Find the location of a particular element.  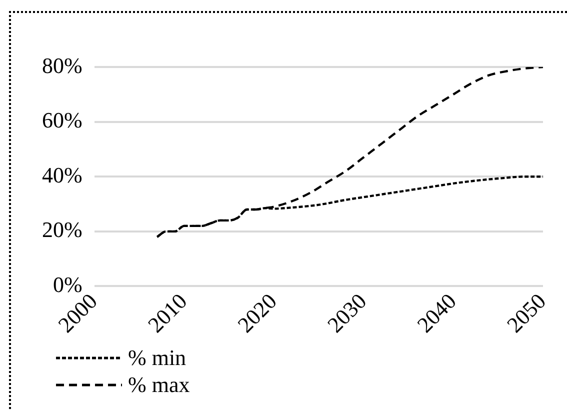

y-tick-label: 80% is located at coordinates (62, 65).